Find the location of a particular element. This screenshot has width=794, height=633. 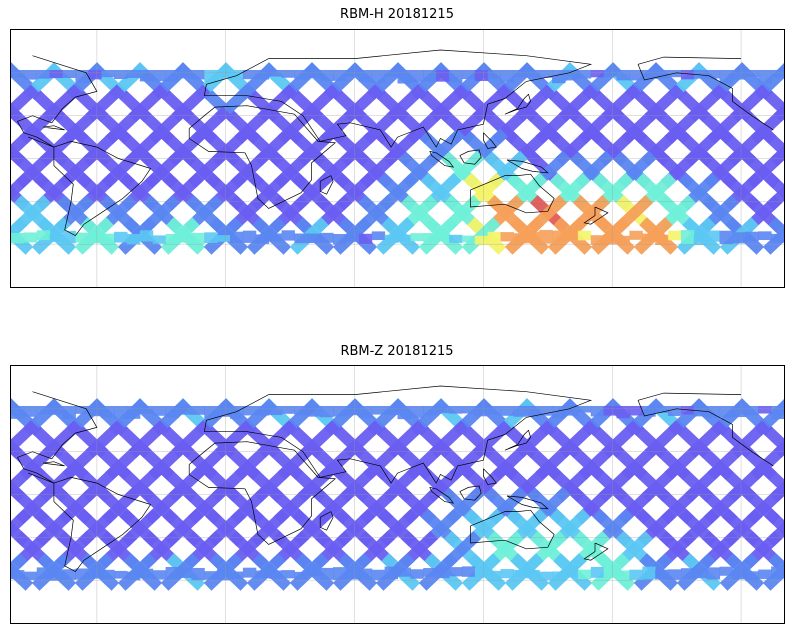

coastline-sumatra is located at coordinates (442, 495).